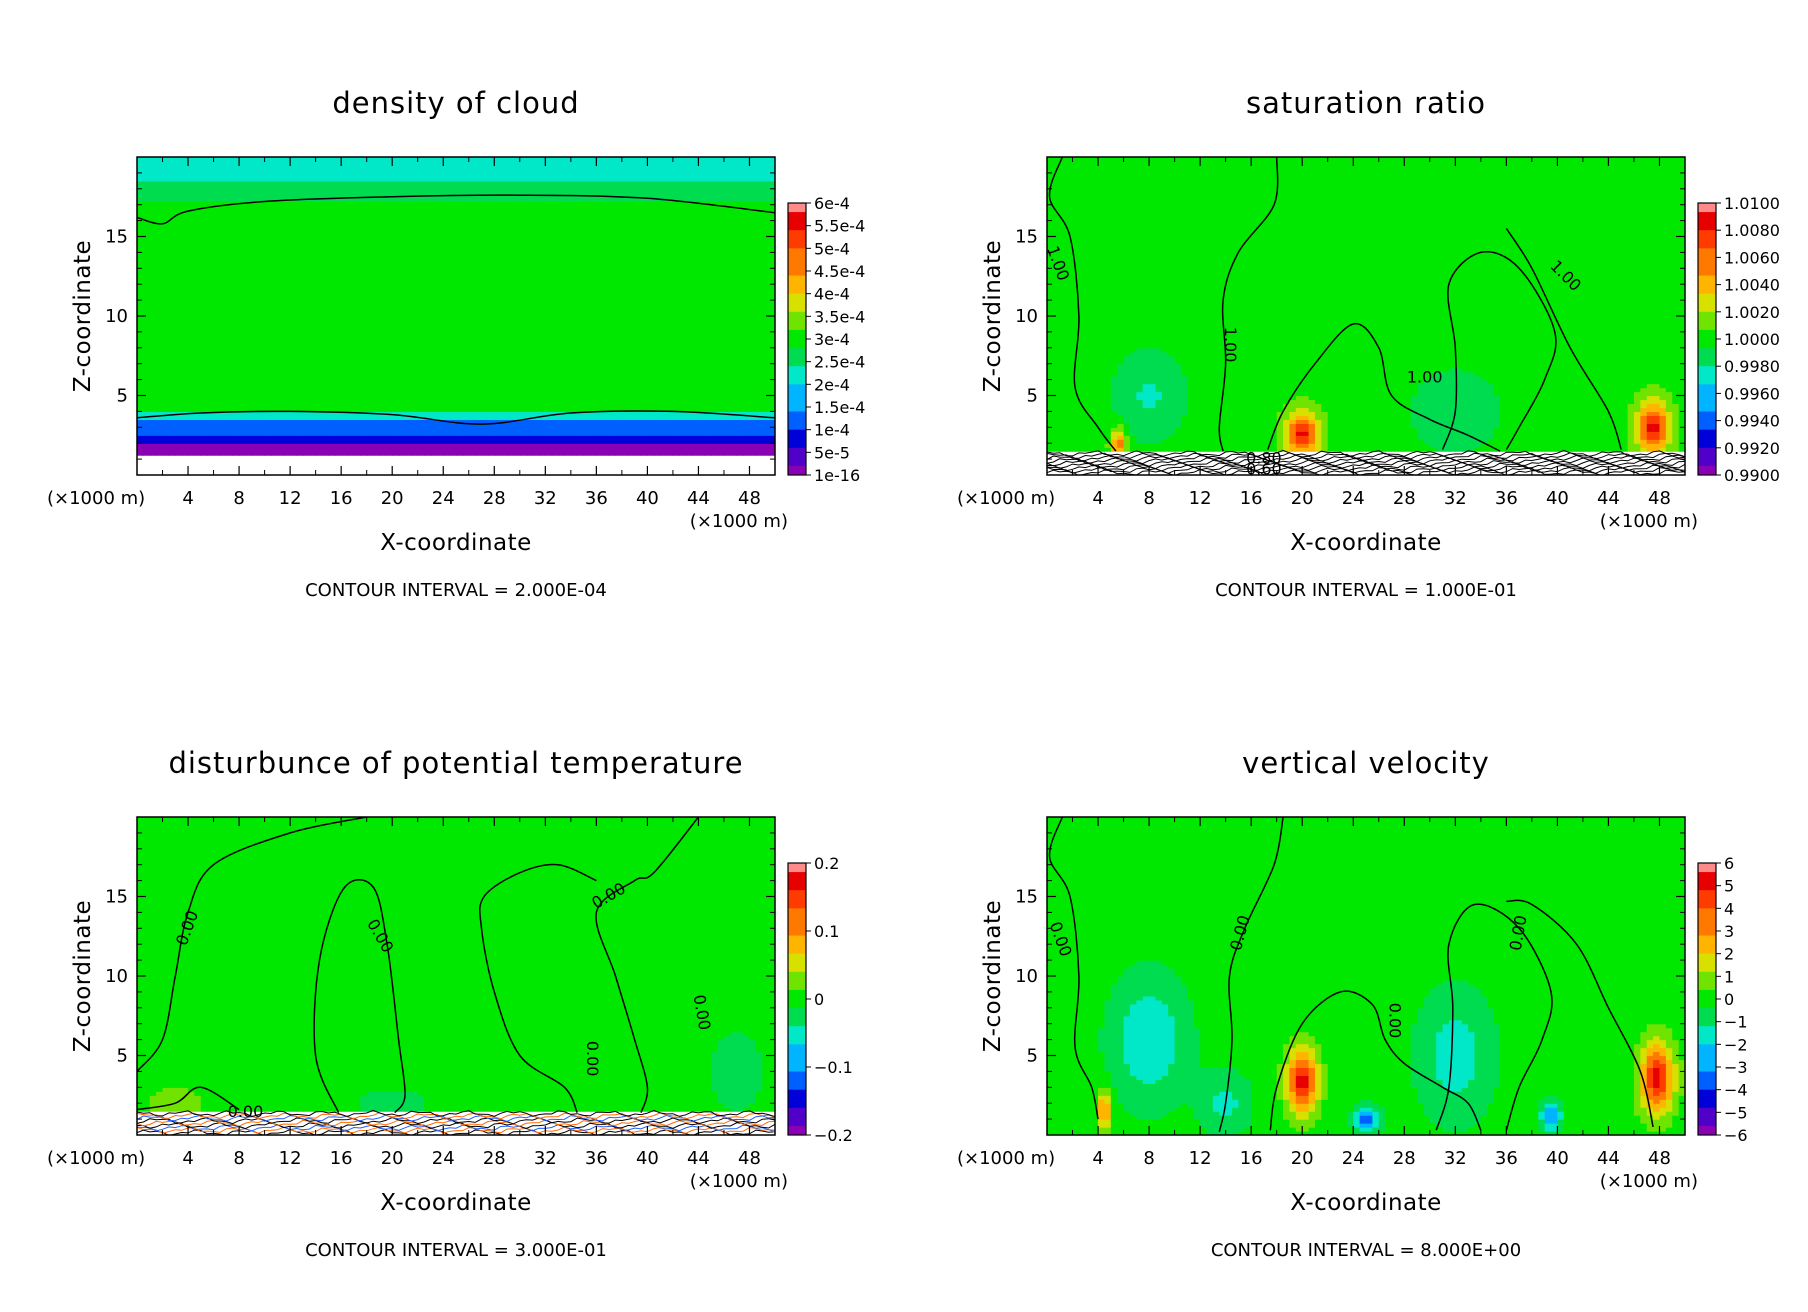 The width and height of the screenshot is (1808, 1312). What do you see at coordinates (826, 931) in the screenshot?
I see `colorbar-label: 0.1` at bounding box center [826, 931].